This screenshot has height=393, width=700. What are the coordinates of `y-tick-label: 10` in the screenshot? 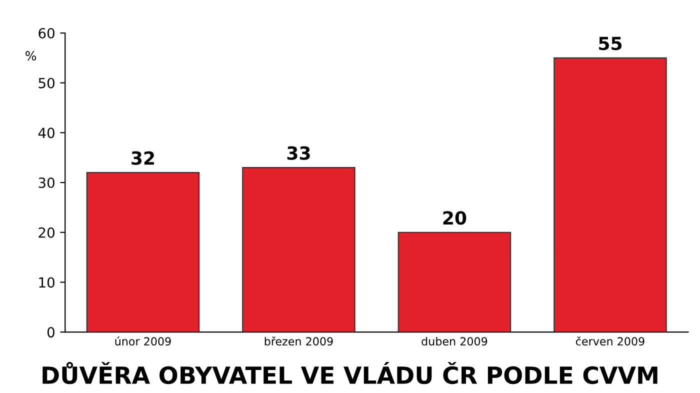 It's located at (46, 282).